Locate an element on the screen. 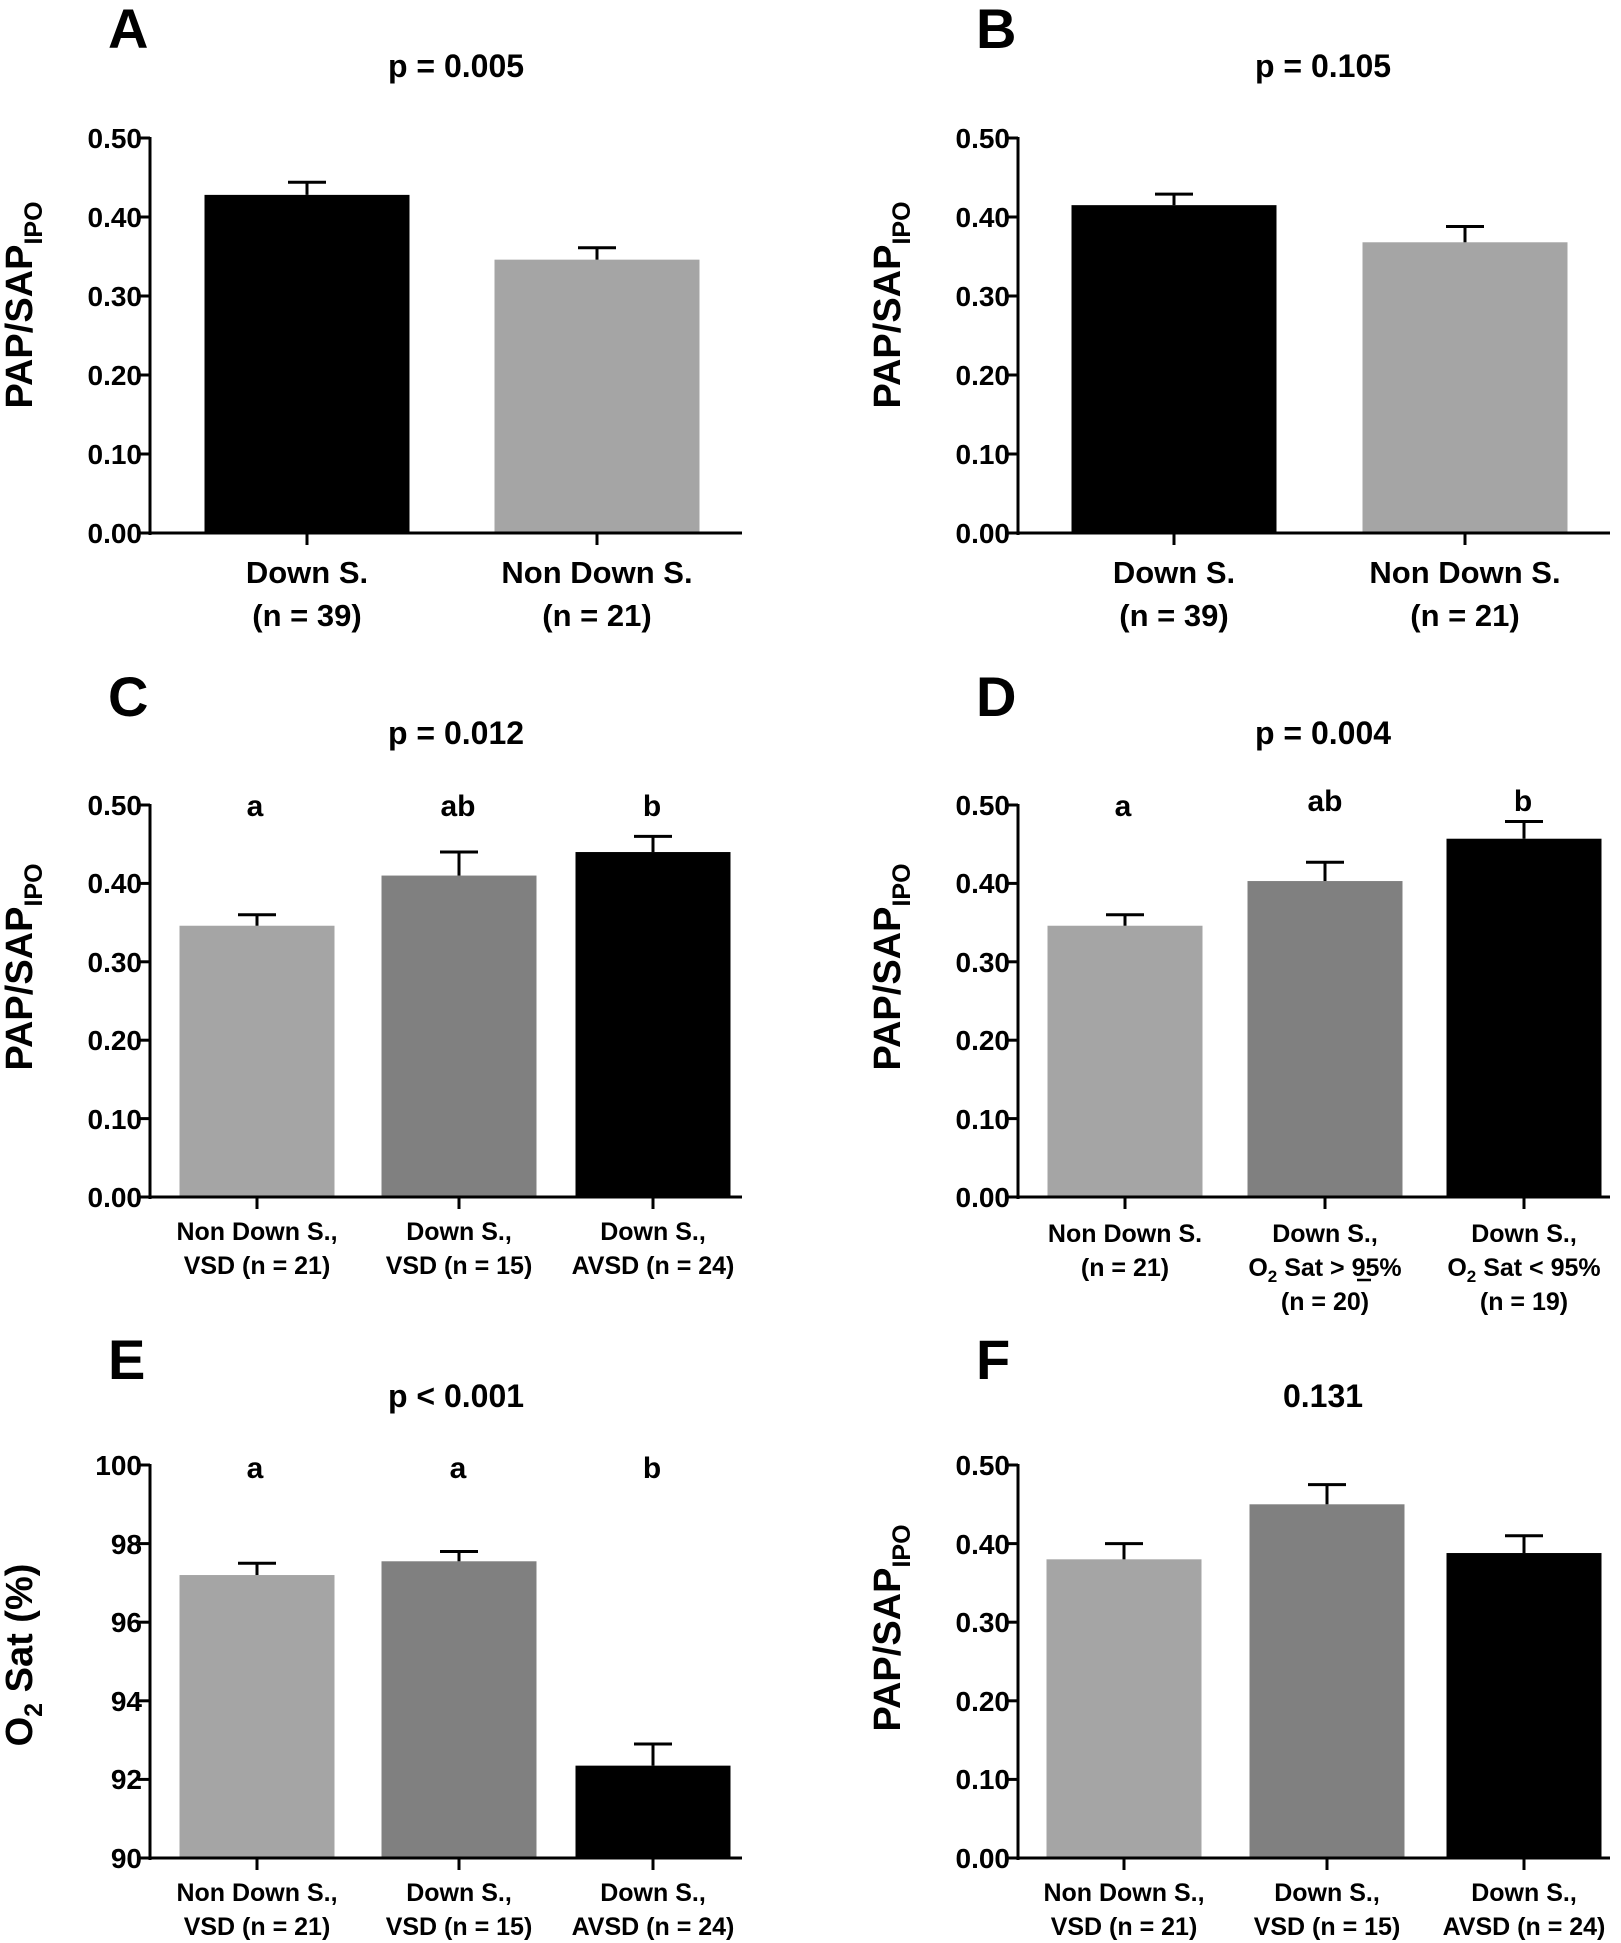 Image resolution: width=1621 pixels, height=1943 pixels. o2-label: O is located at coordinates (1257, 1268).